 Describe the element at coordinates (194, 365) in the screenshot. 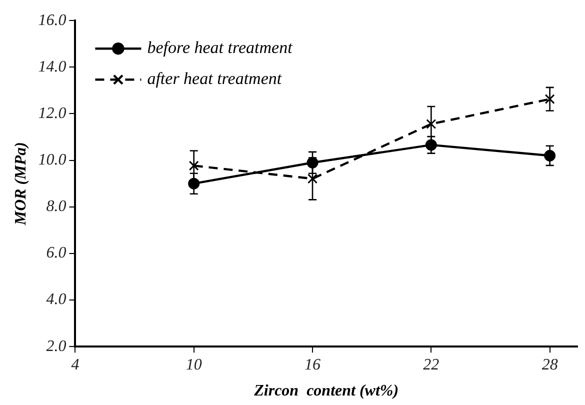

I see `x-tick-label: 10` at that location.